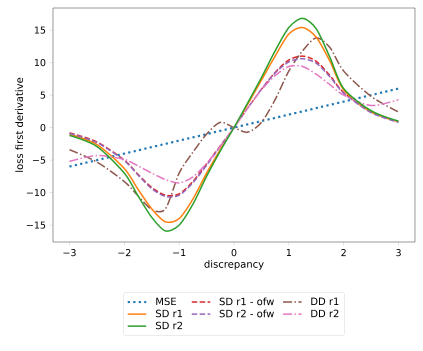 The width and height of the screenshot is (423, 351). What do you see at coordinates (288, 252) in the screenshot?
I see `x-tick-label: 1` at bounding box center [288, 252].